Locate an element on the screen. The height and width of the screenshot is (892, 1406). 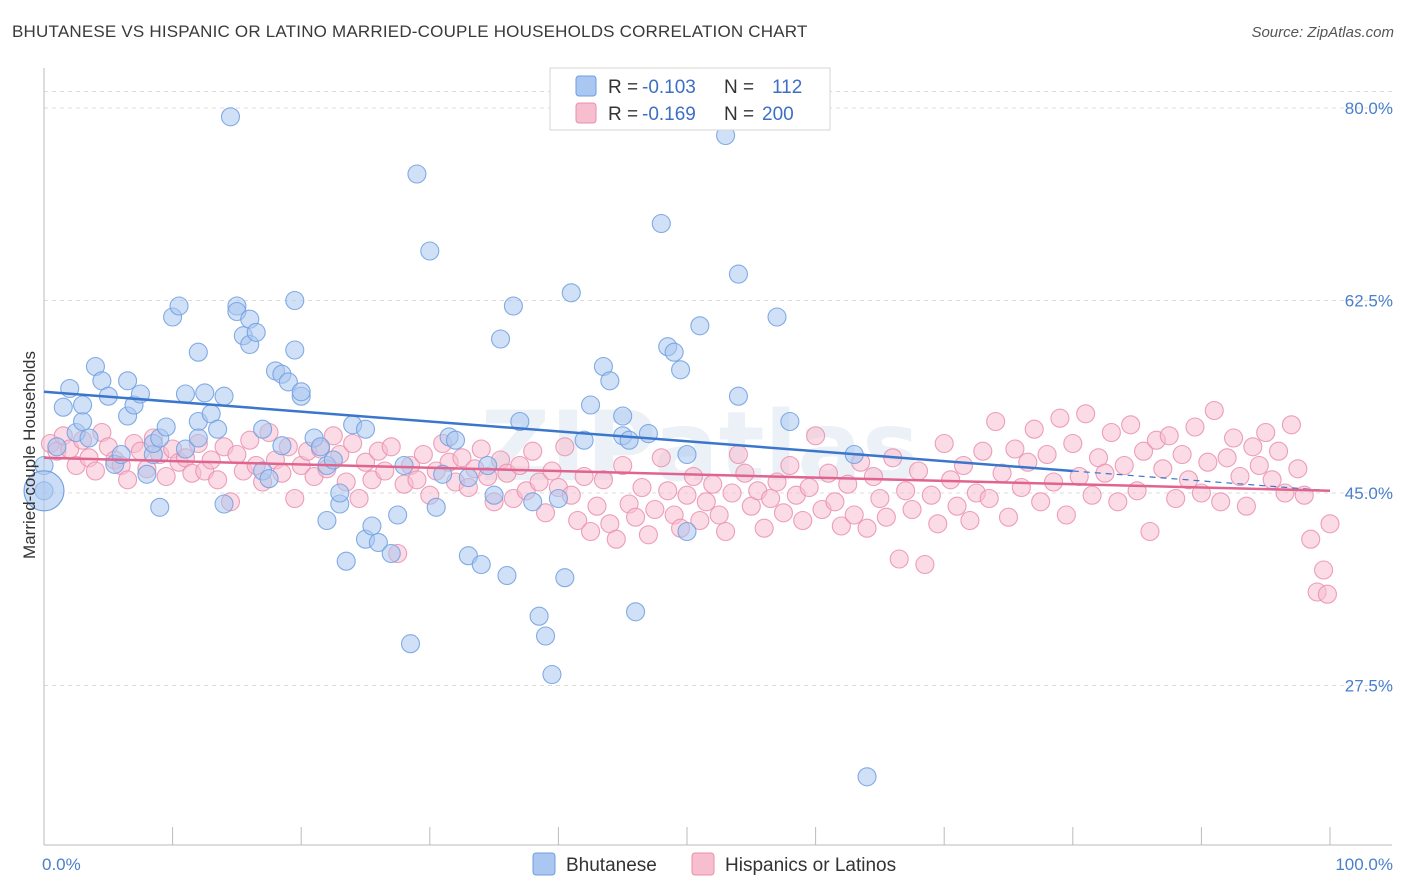
y-tick-labels: 27.5% 45.0% 62.5% 80.0% is located at coordinates (1369, 397).